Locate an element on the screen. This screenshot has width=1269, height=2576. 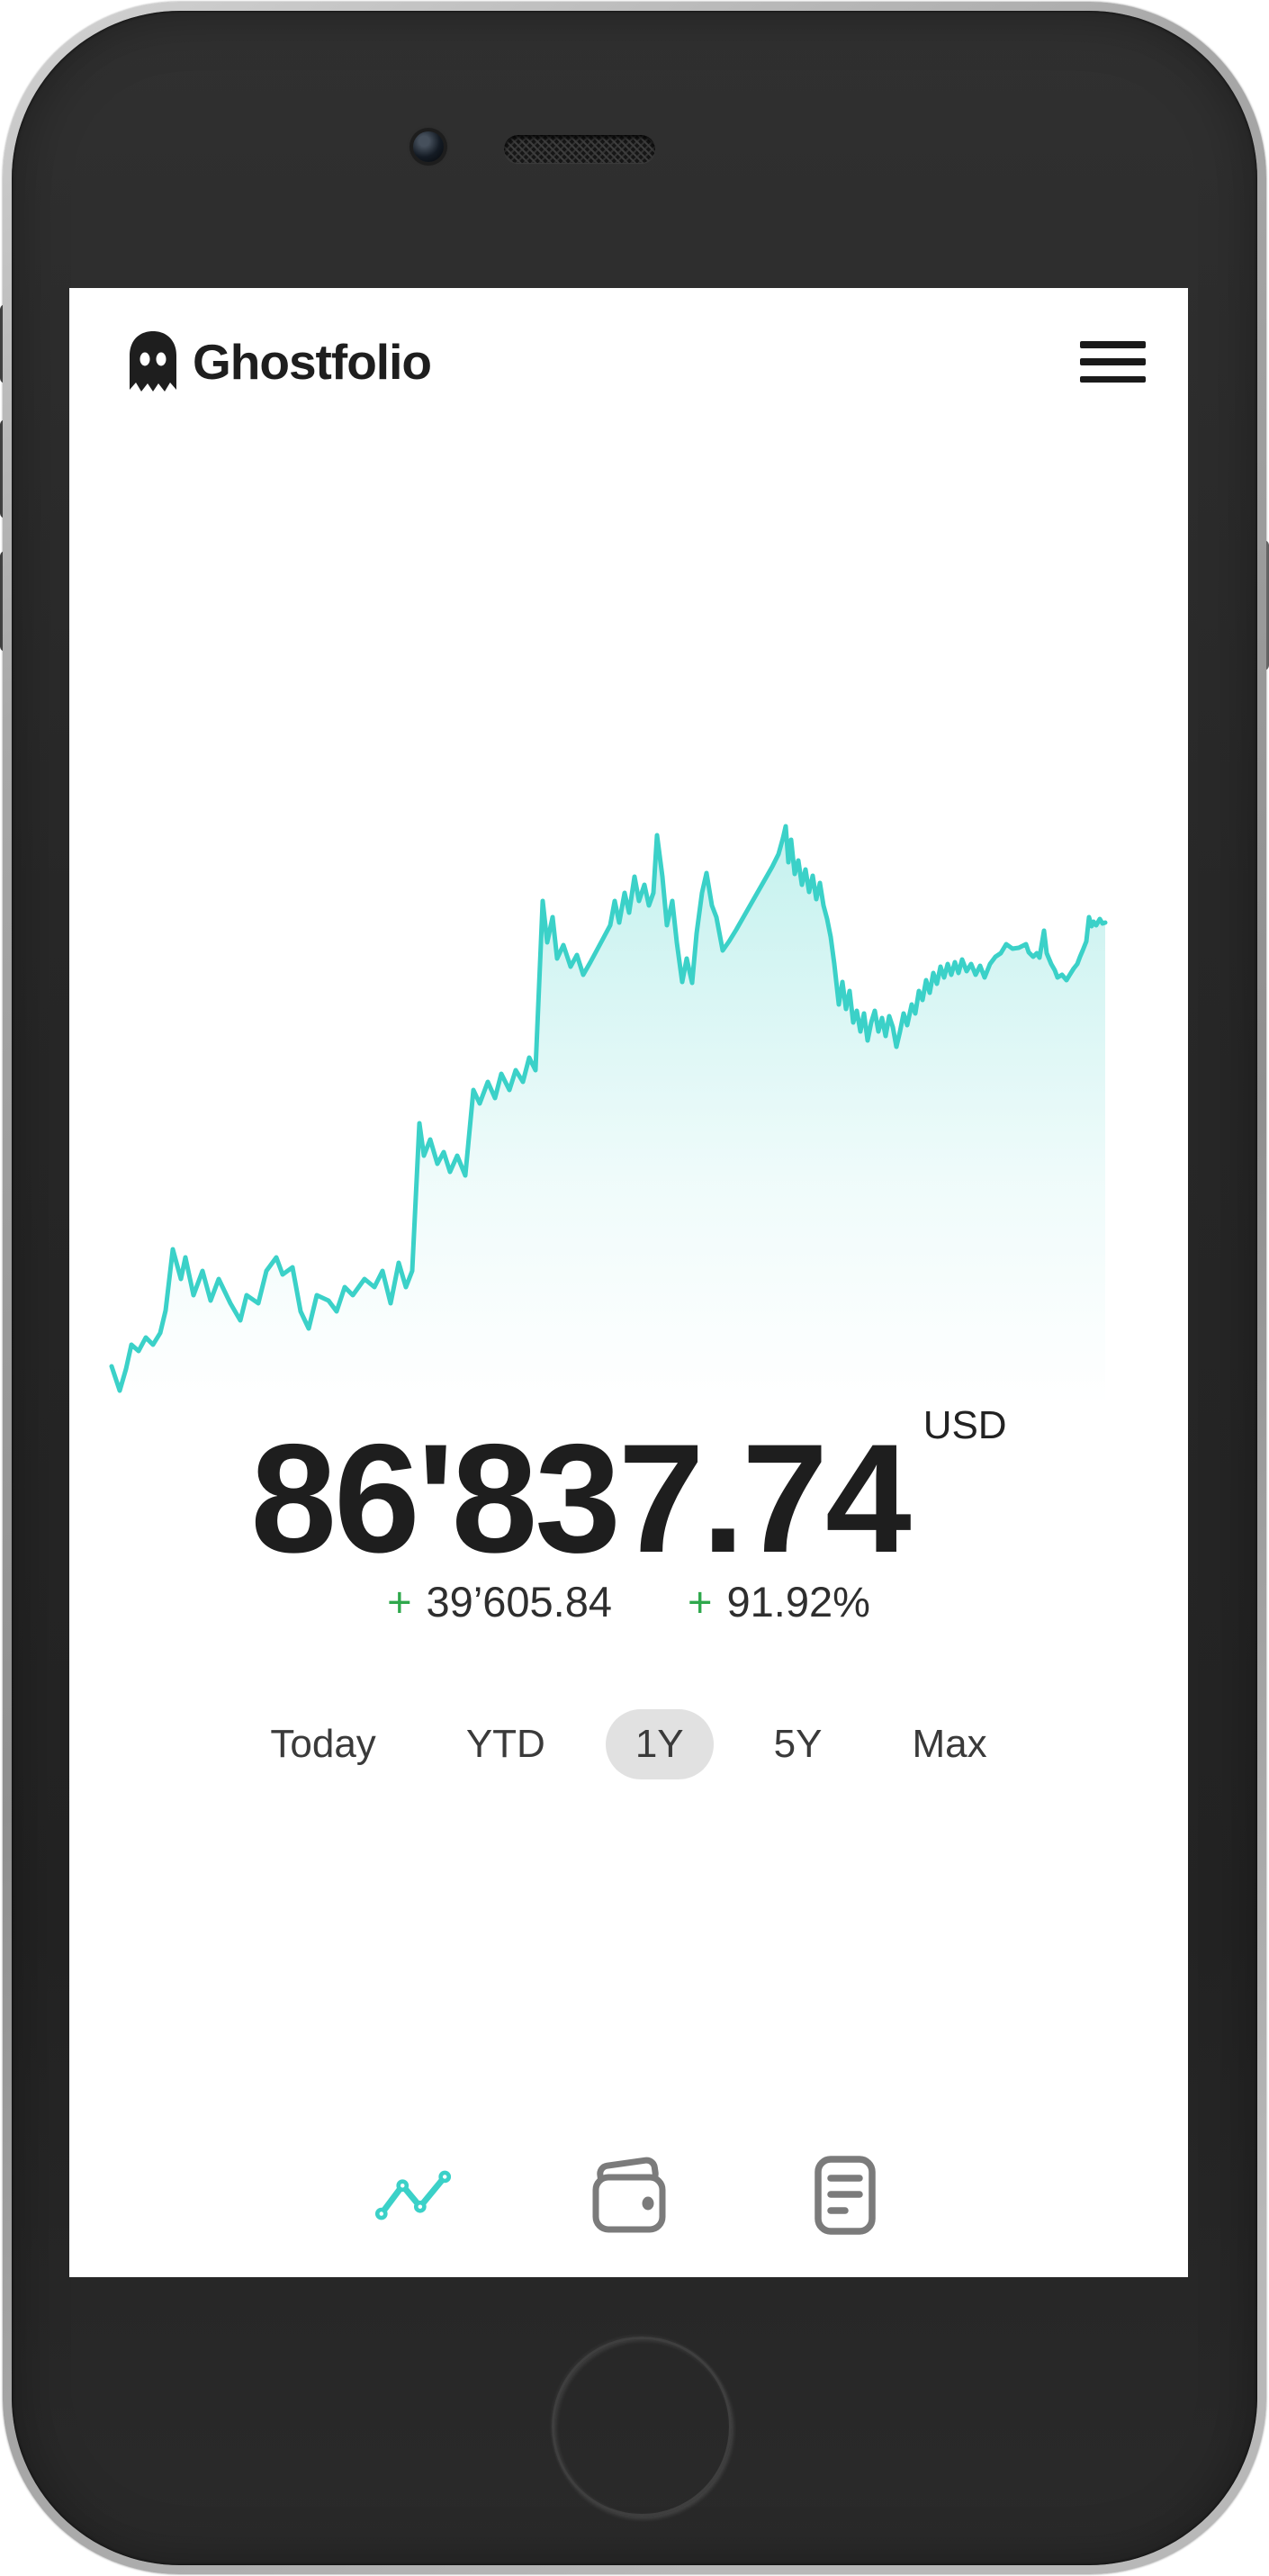
nav-item-activities is located at coordinates (845, 2195).